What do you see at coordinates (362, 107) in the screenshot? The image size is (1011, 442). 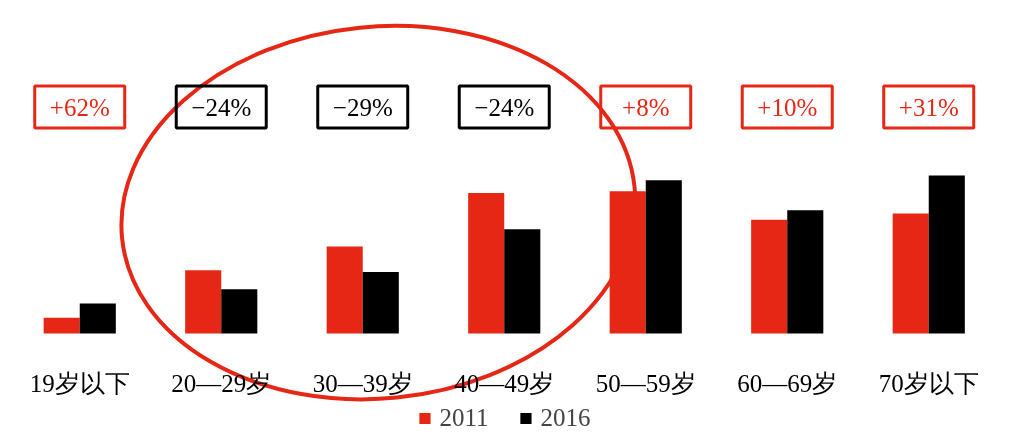 I see `text: −29%` at bounding box center [362, 107].